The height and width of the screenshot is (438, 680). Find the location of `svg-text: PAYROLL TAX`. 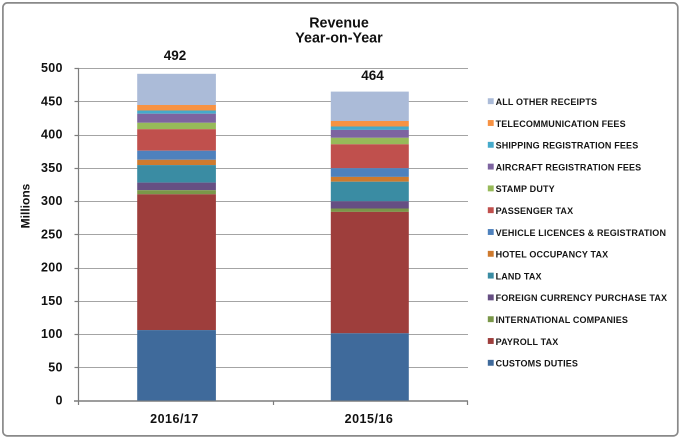

svg-text: PAYROLL TAX is located at coordinates (527, 342).